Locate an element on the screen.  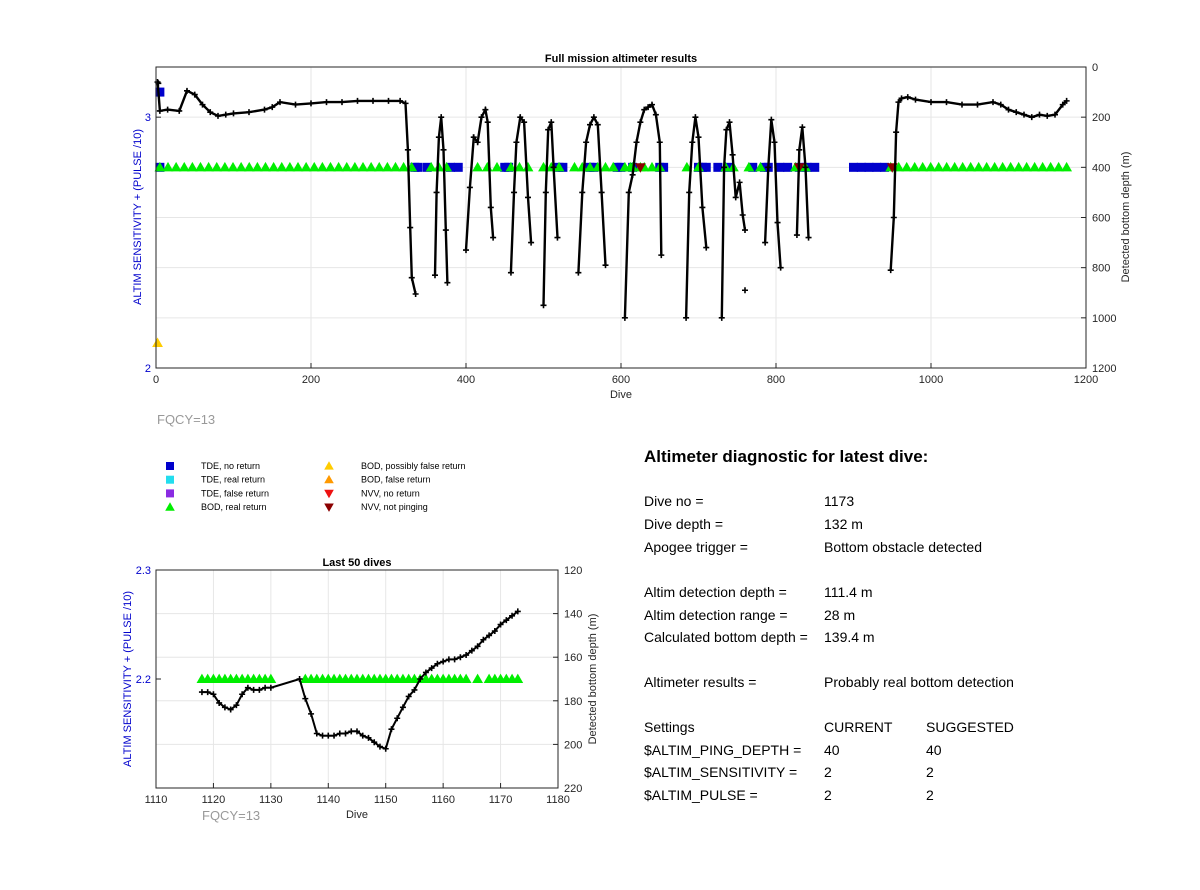
legend-label-bod-real-return: BOD, real return is located at coordinates (234, 507).